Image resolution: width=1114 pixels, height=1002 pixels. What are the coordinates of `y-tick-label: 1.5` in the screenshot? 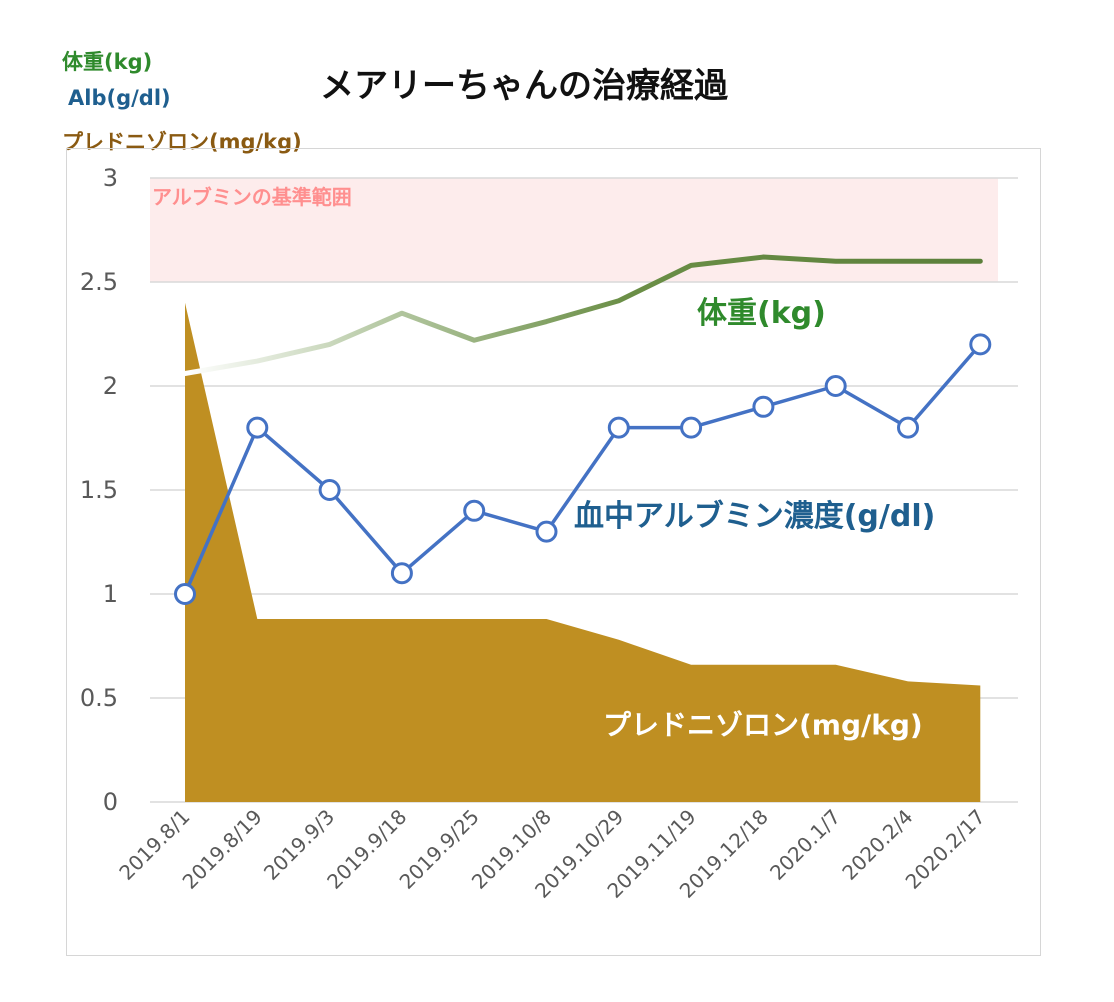 It's located at (99, 490).